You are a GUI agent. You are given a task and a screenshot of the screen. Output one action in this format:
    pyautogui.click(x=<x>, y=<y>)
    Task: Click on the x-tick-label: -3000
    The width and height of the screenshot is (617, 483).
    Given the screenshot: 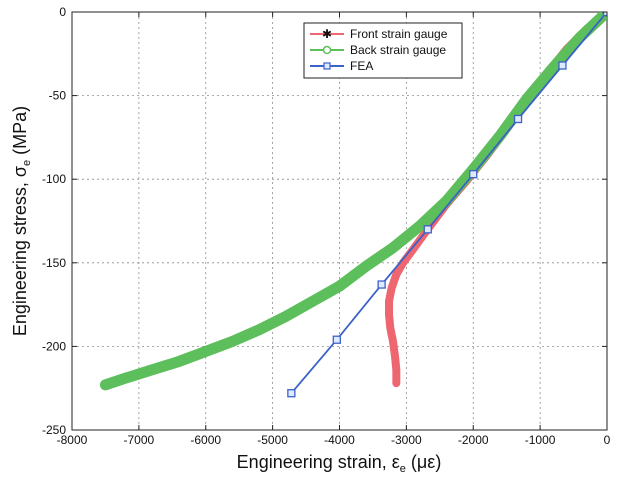 What is the action you would take?
    pyautogui.click(x=406, y=440)
    